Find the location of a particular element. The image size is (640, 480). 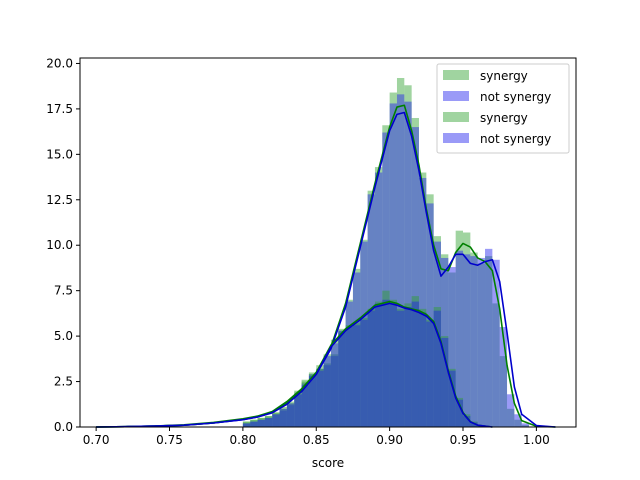

x-tick-label: 0.90 is located at coordinates (389, 440).